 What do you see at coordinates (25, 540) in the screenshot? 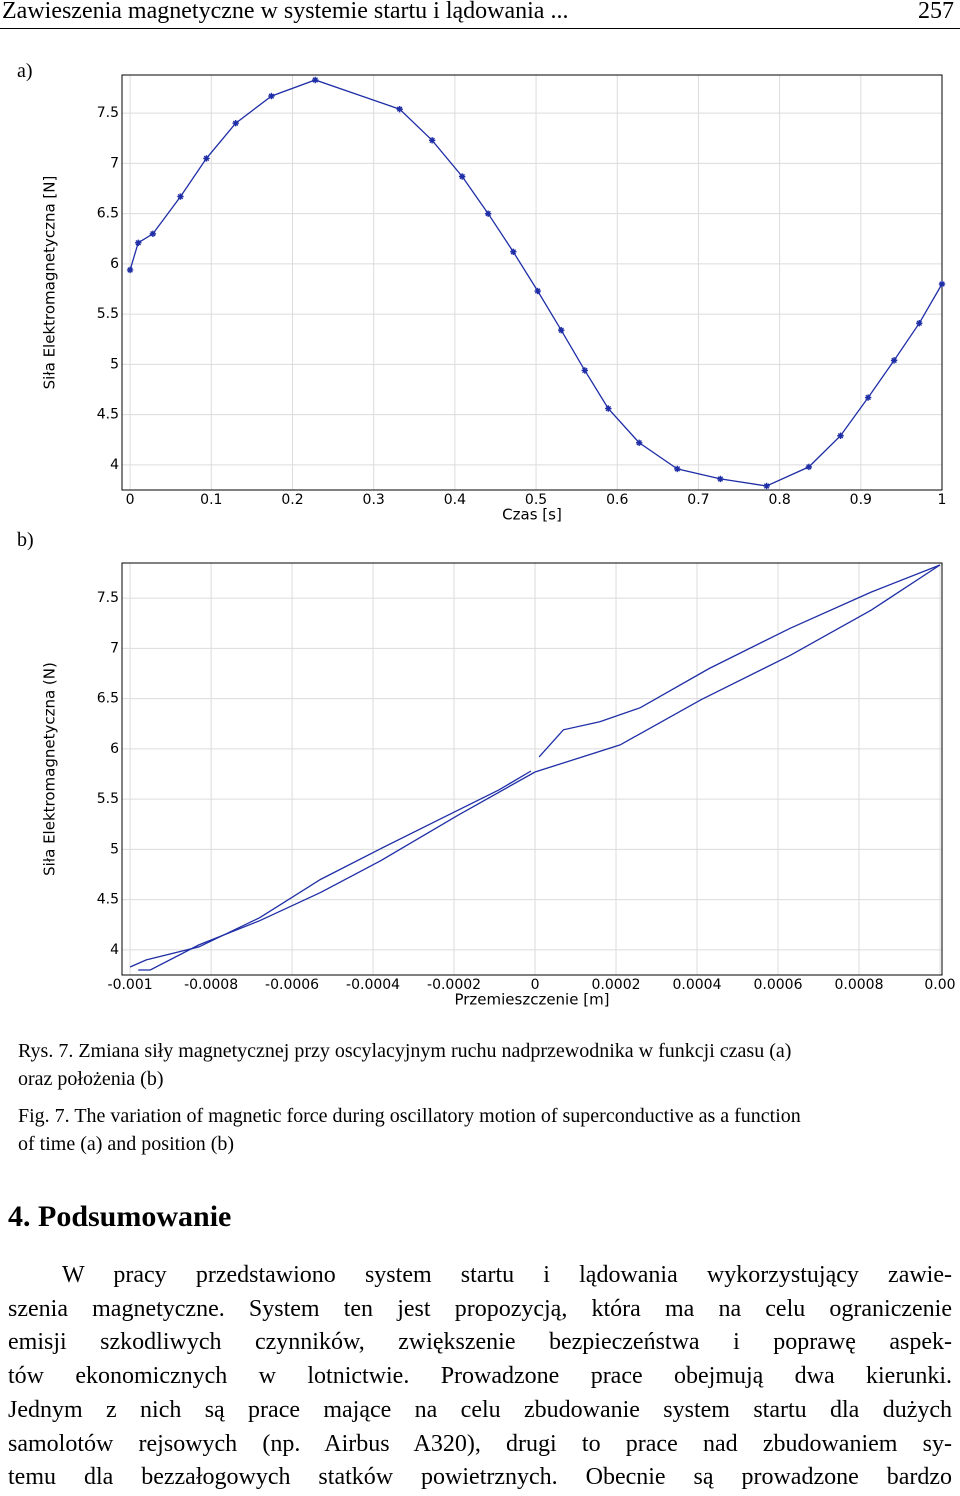
I see `panel-label: b)` at bounding box center [25, 540].